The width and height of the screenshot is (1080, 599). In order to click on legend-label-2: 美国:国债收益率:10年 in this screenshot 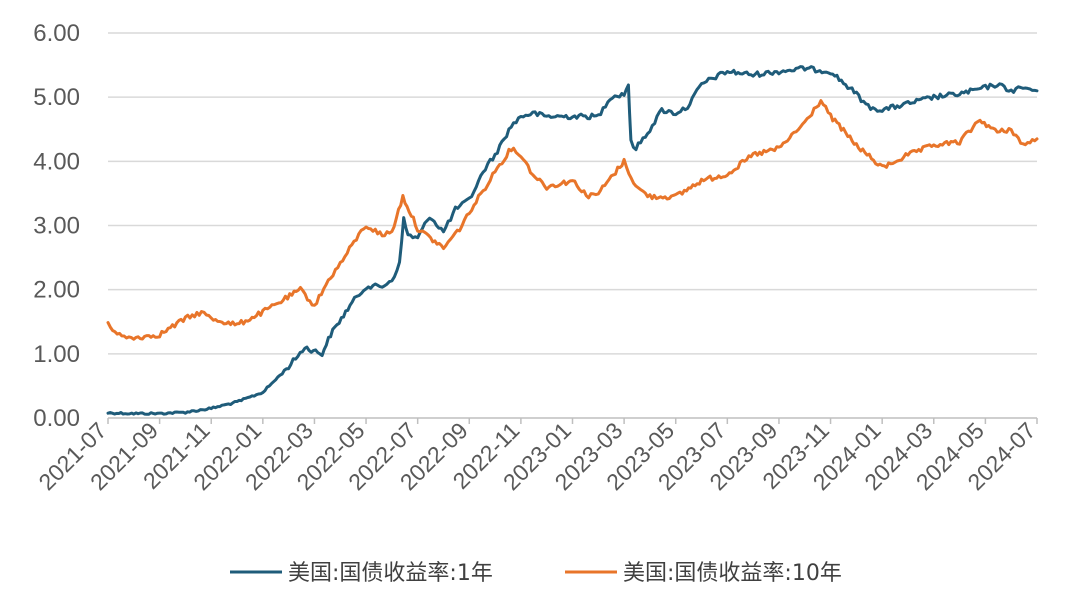, I will do `click(732, 573)`.